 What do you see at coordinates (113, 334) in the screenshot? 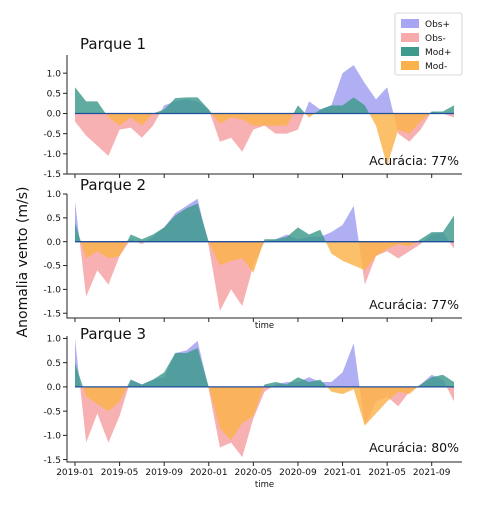
I see `panel-title: Parque 3` at bounding box center [113, 334].